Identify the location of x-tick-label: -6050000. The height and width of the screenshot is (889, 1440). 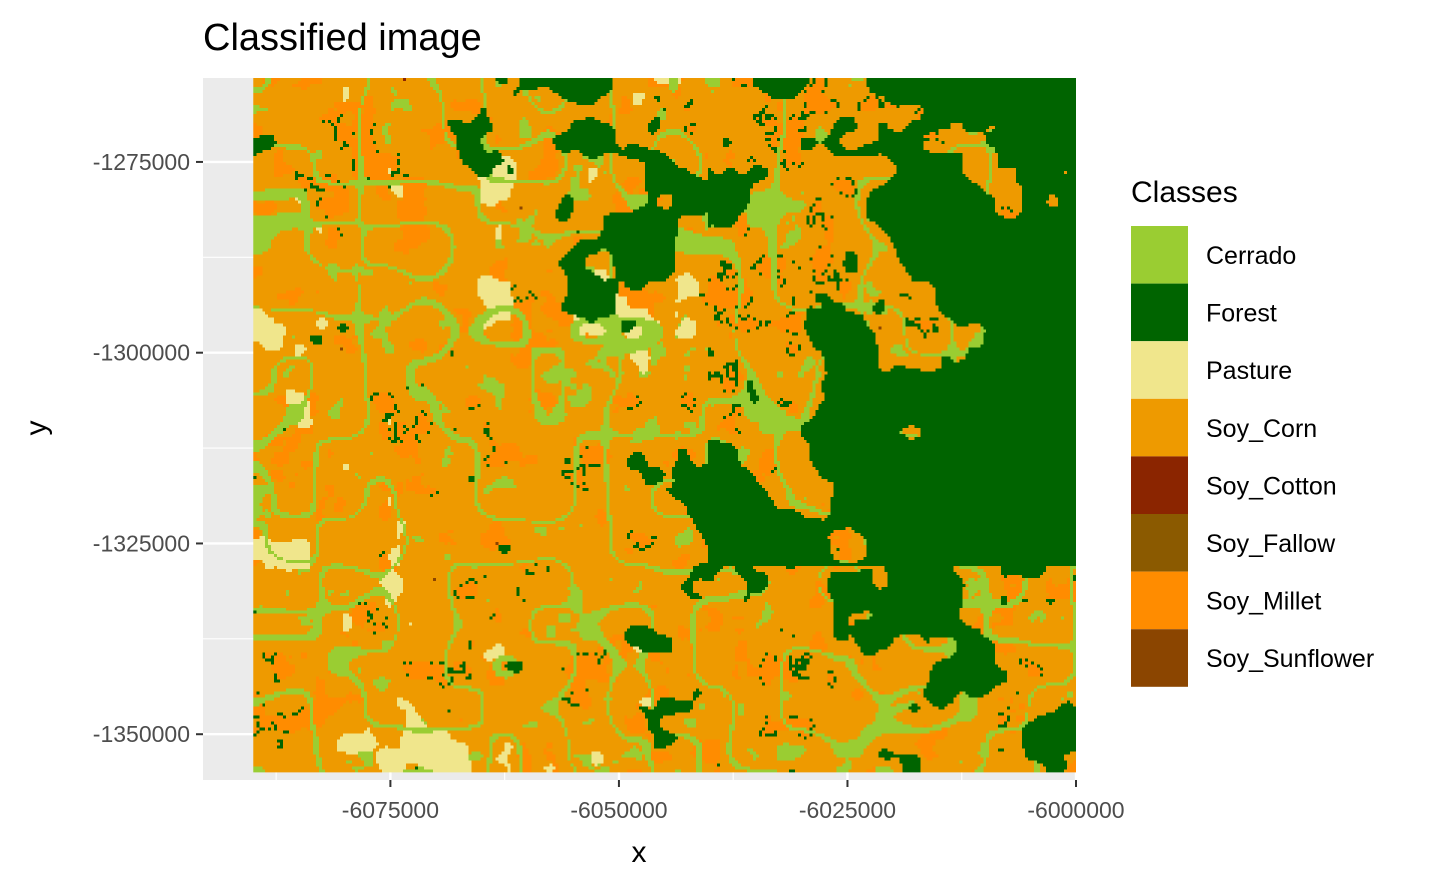
(618, 810).